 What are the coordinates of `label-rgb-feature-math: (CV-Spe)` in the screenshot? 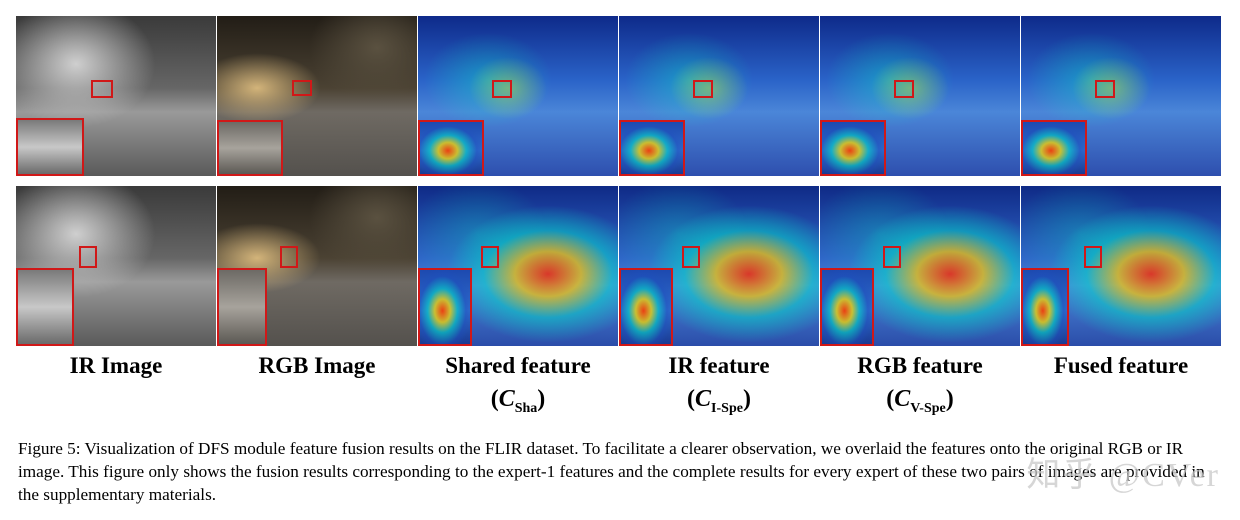 It's located at (920, 401).